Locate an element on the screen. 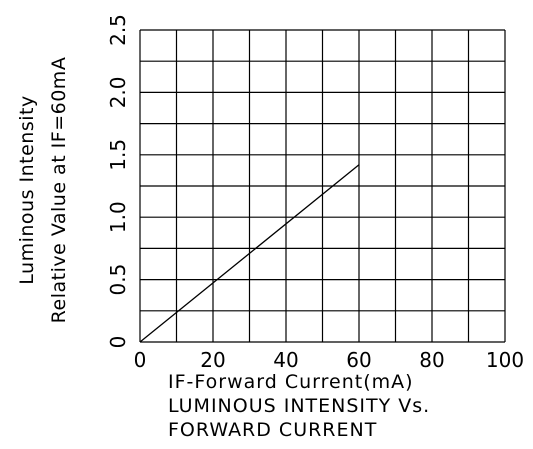  x-tick-label: 20 is located at coordinates (212, 360).